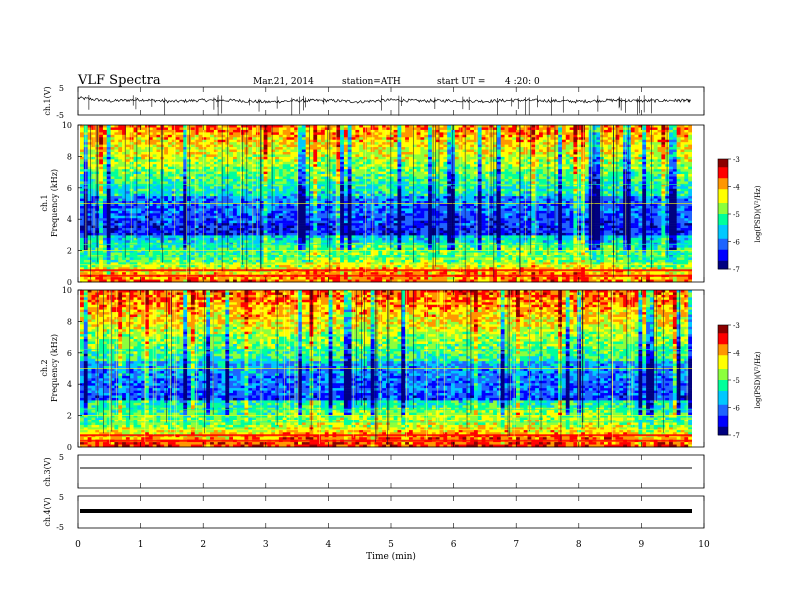 The height and width of the screenshot is (612, 792). I want to click on ch1-ytick-top: 5, so click(61, 88).